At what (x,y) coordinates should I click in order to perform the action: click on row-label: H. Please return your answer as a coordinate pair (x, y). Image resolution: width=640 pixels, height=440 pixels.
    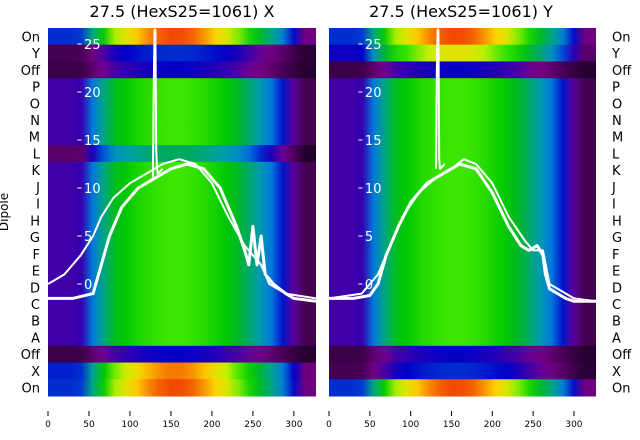
    Looking at the image, I should click on (35, 221).